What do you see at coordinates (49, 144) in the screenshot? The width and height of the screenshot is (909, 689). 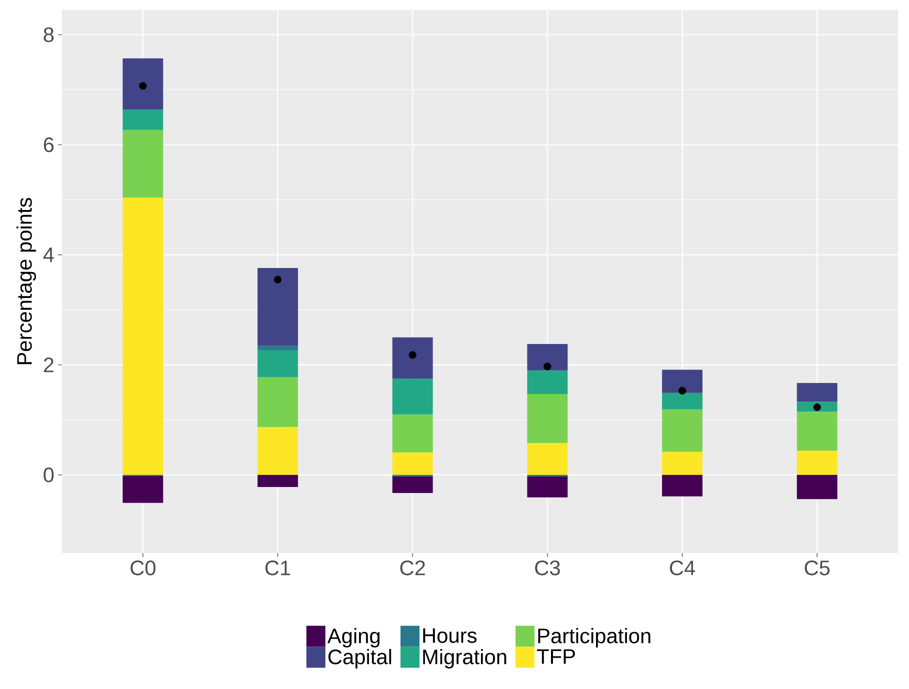 I see `y-tick-label: 6` at bounding box center [49, 144].